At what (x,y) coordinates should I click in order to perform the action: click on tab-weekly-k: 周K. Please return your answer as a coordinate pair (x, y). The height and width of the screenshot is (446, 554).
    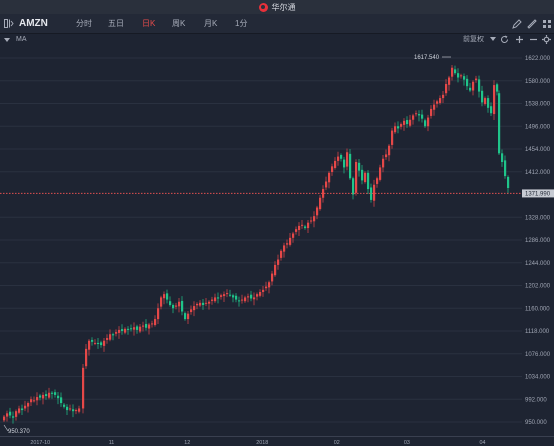
    Looking at the image, I should click on (179, 23).